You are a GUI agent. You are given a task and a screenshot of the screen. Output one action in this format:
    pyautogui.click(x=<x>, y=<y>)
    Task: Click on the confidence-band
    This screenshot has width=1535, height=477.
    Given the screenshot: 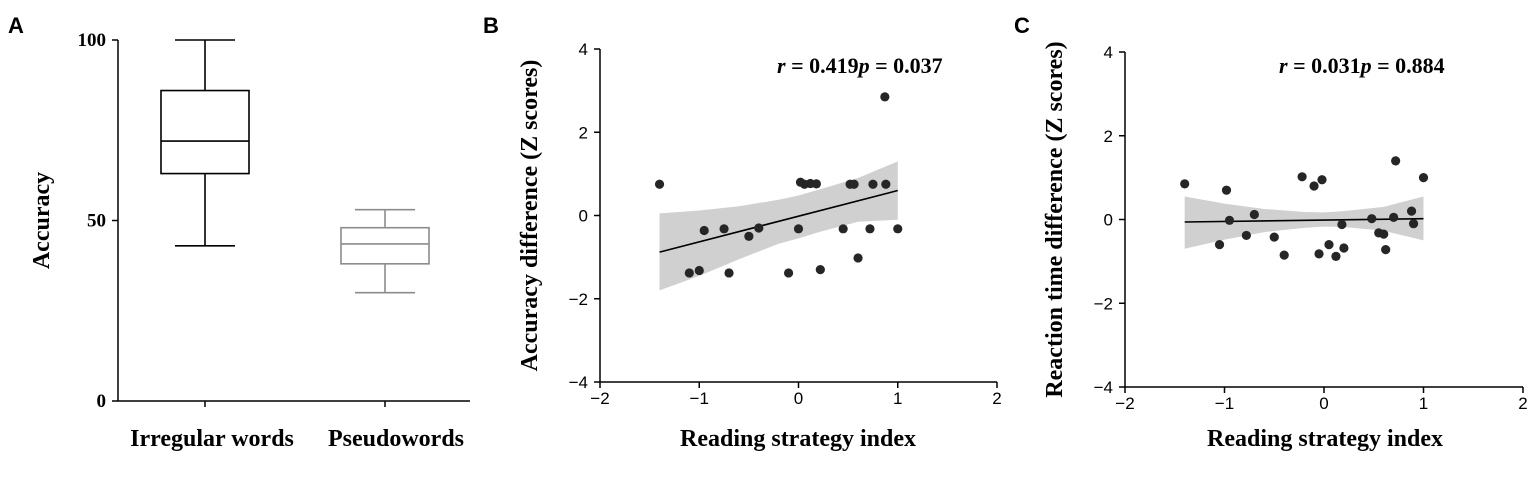 What is the action you would take?
    pyautogui.click(x=778, y=226)
    